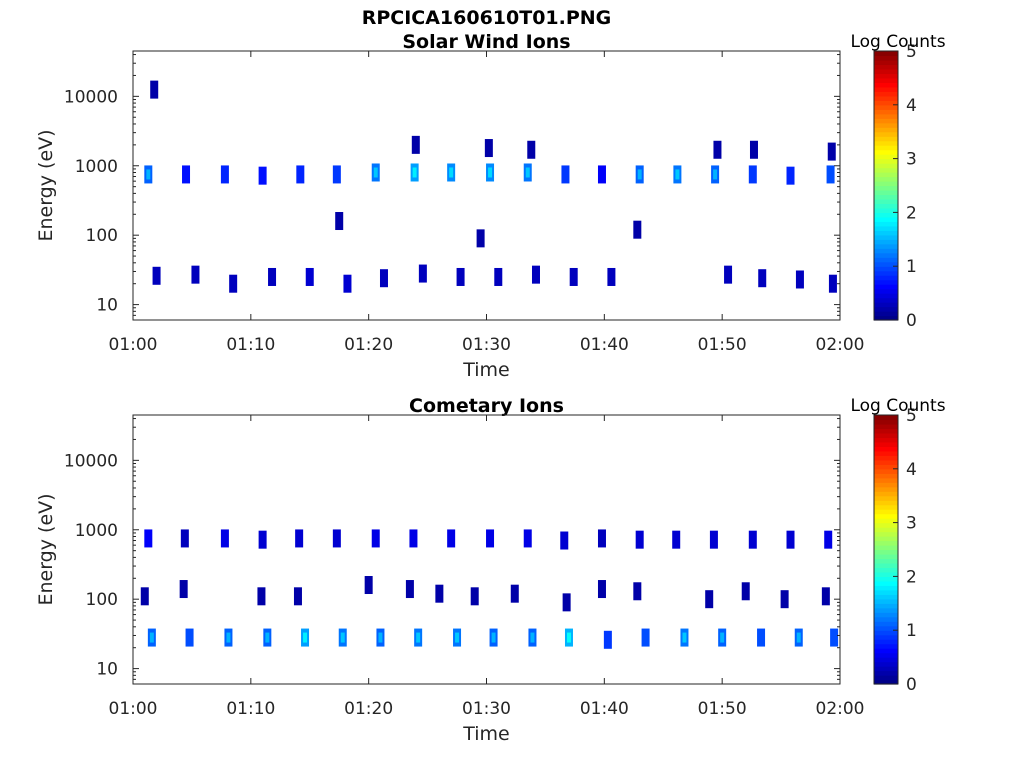 The width and height of the screenshot is (1024, 768). I want to click on panel-title: Solar Wind Ions, so click(486, 42).